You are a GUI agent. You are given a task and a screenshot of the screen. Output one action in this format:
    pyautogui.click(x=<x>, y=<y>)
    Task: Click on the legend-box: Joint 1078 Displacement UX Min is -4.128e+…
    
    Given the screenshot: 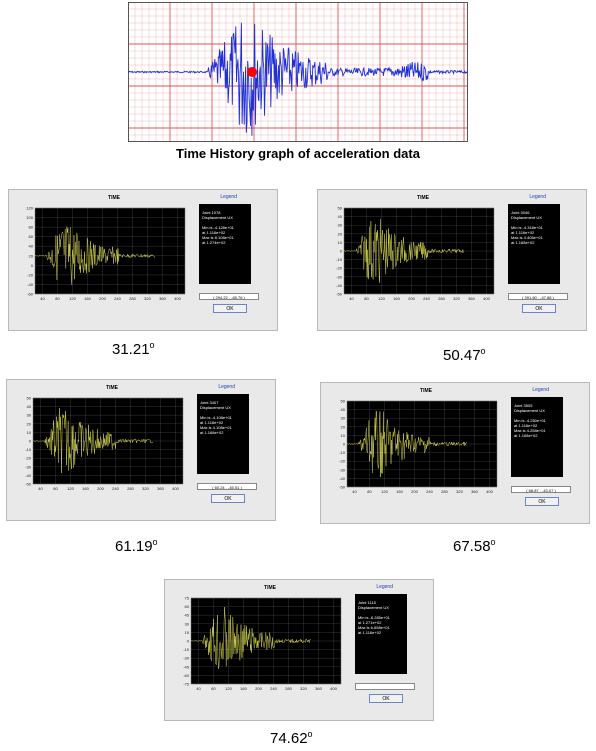 What is the action you would take?
    pyautogui.click(x=225, y=244)
    